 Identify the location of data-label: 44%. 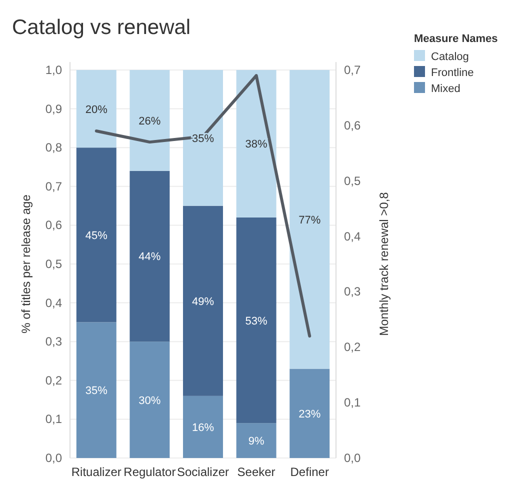
(149, 257).